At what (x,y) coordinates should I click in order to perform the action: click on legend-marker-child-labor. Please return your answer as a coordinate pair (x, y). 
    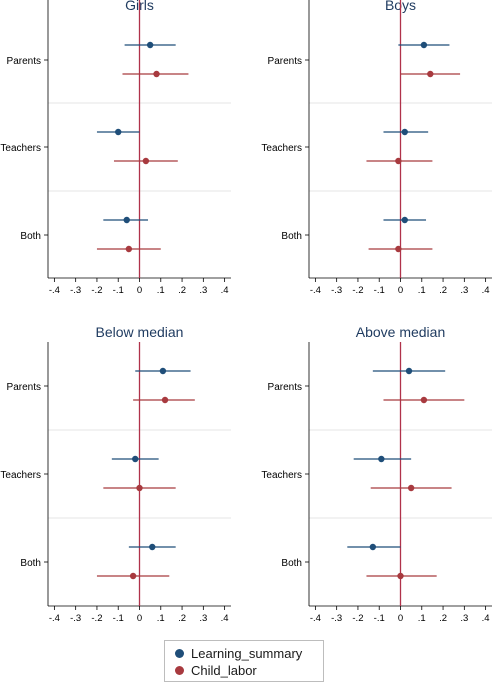
    Looking at the image, I should click on (179, 670).